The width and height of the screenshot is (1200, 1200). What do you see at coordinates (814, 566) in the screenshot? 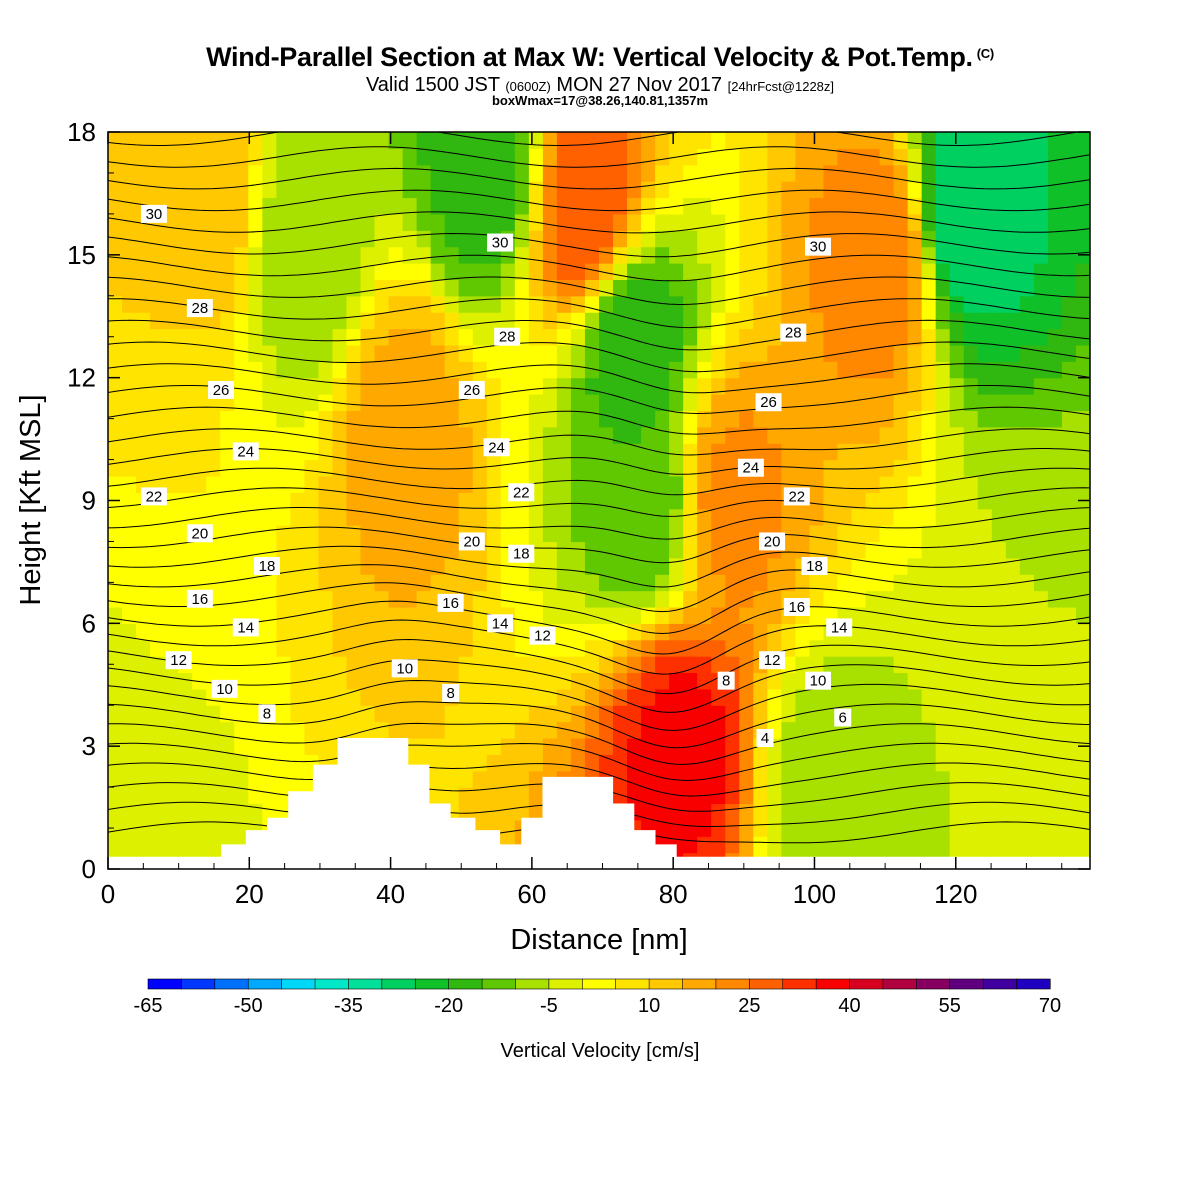
I see `contour-label: 18` at bounding box center [814, 566].